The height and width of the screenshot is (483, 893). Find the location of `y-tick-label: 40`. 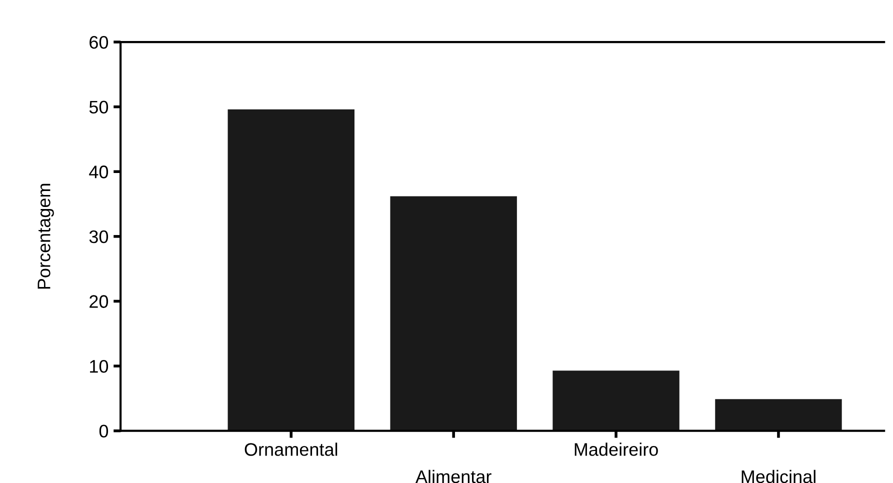

y-tick-label: 40 is located at coordinates (98, 172).